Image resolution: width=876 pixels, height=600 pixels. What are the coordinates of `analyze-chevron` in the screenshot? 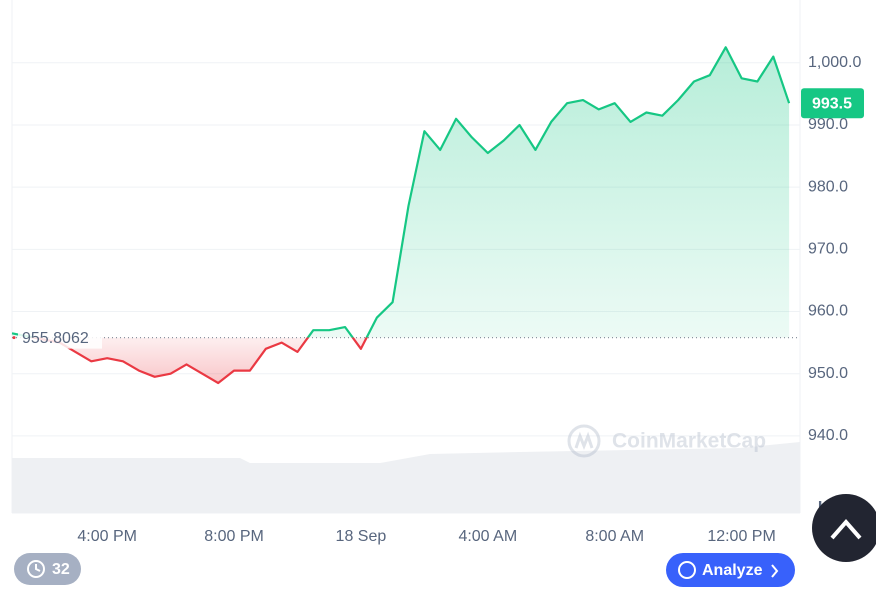 It's located at (775, 571).